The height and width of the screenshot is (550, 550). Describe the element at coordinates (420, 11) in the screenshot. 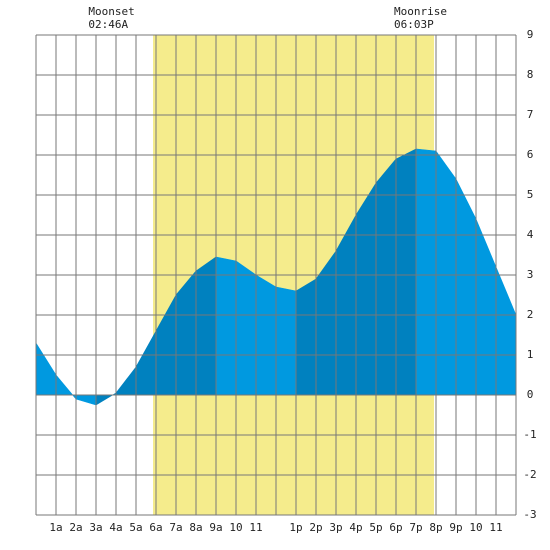

I see `moon-event-label: Moonrise` at that location.